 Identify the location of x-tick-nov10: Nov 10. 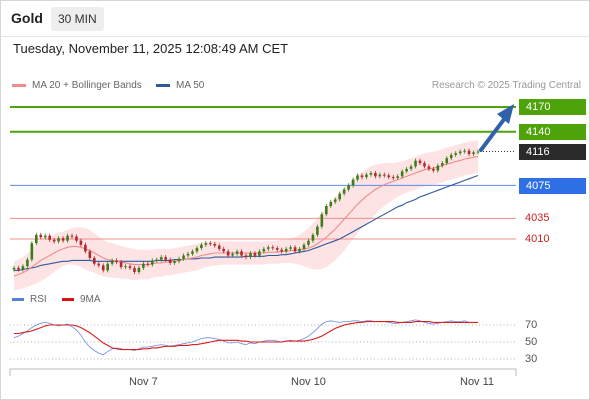
(308, 382).